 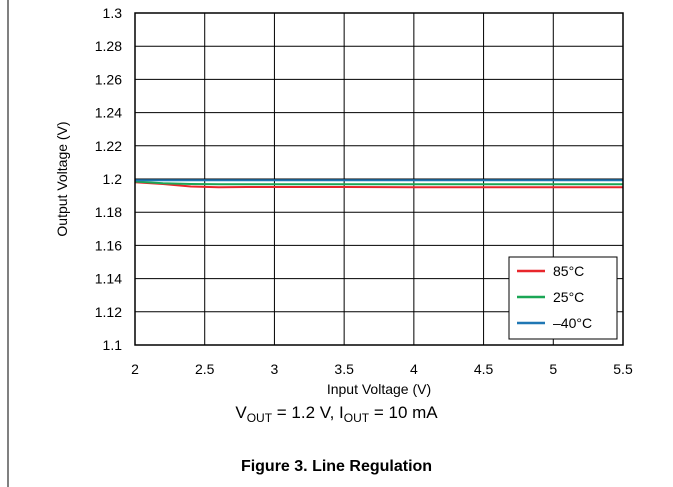 I want to click on y-tick-label: 1.3, so click(x=113, y=13).